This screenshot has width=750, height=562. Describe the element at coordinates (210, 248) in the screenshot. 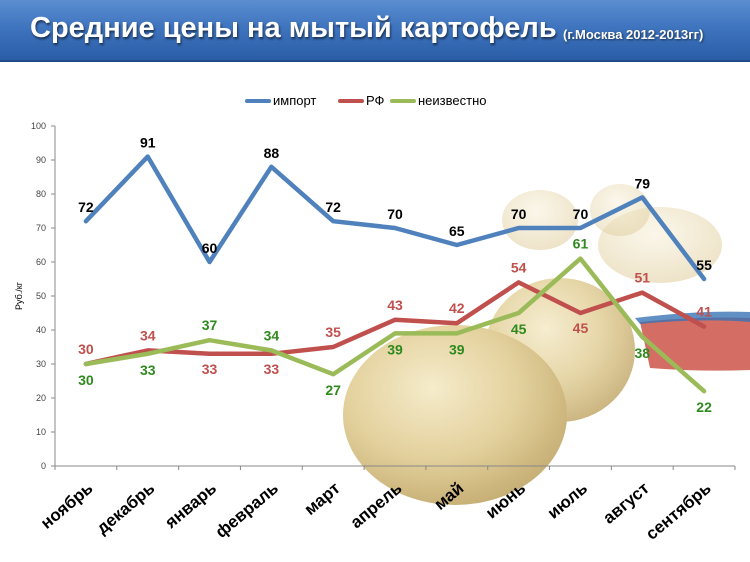

I see `data-label: 60` at that location.